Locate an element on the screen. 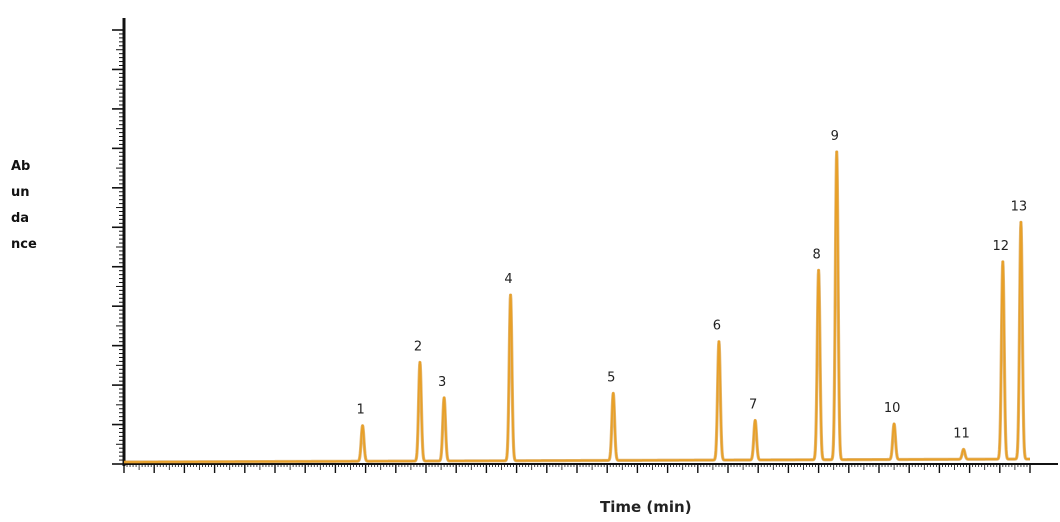 This screenshot has height=522, width=1060. peak-label: 13 is located at coordinates (1019, 206).